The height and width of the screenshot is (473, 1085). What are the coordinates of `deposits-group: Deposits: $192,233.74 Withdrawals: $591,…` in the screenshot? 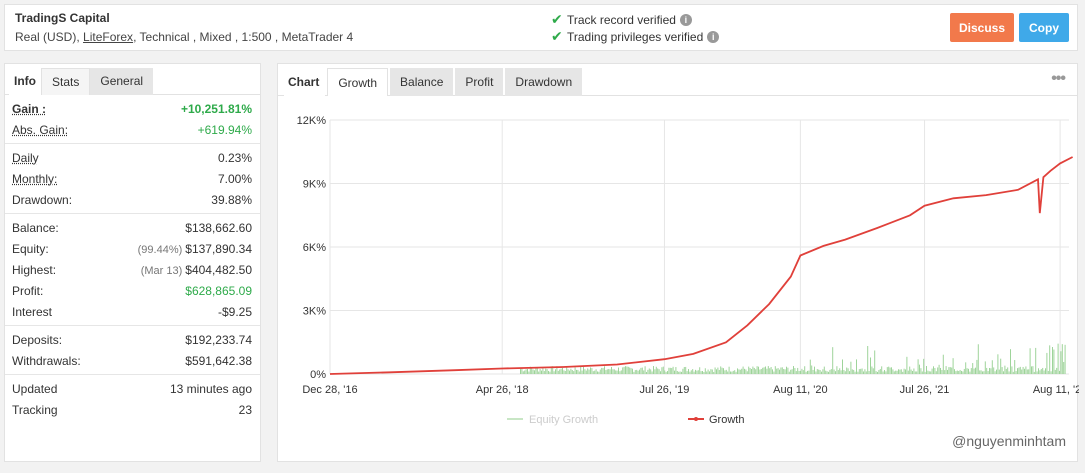 It's located at (132, 350).